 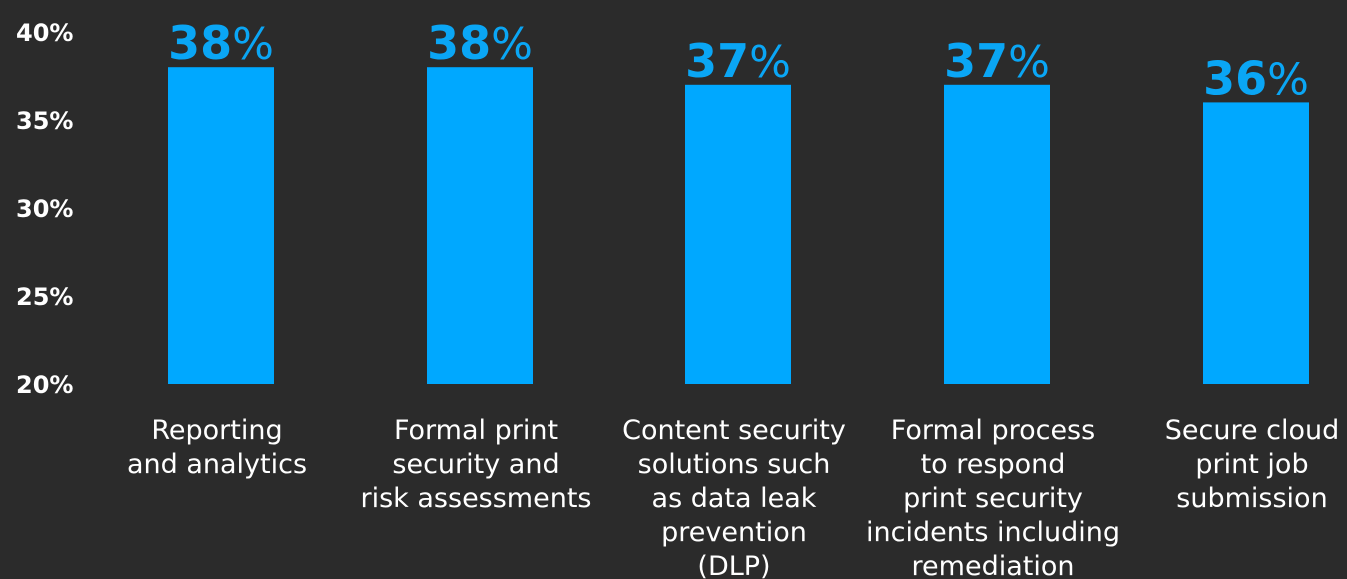 I want to click on y-tick-label: 20%, so click(x=44, y=385).